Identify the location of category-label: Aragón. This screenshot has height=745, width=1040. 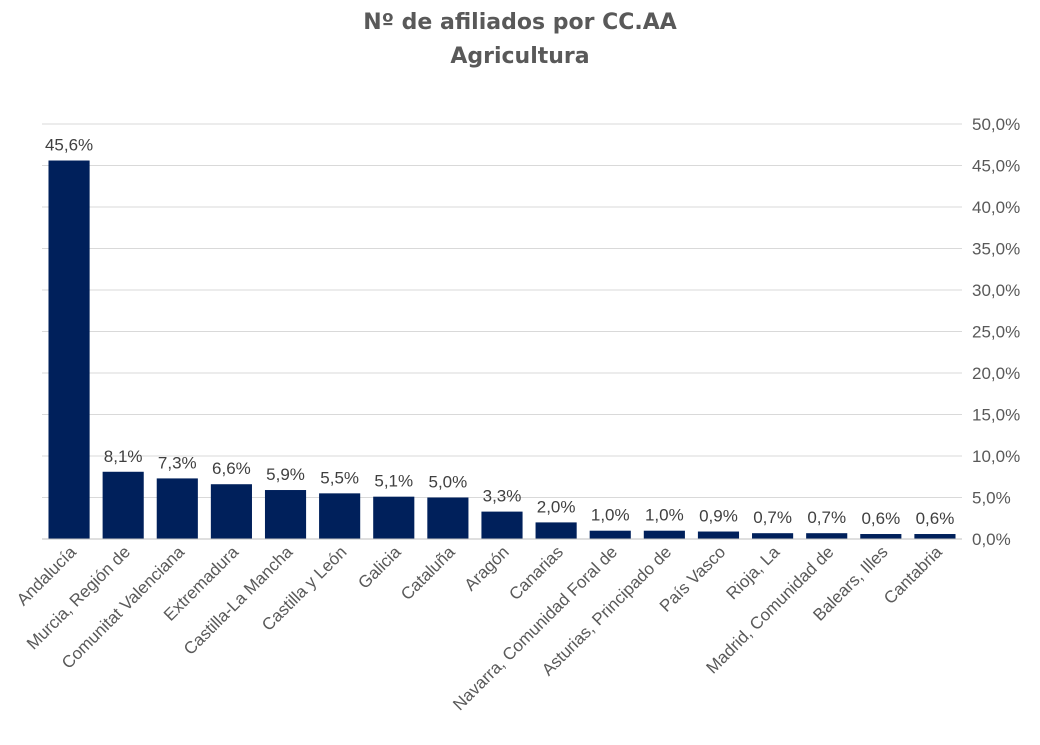
(487, 568).